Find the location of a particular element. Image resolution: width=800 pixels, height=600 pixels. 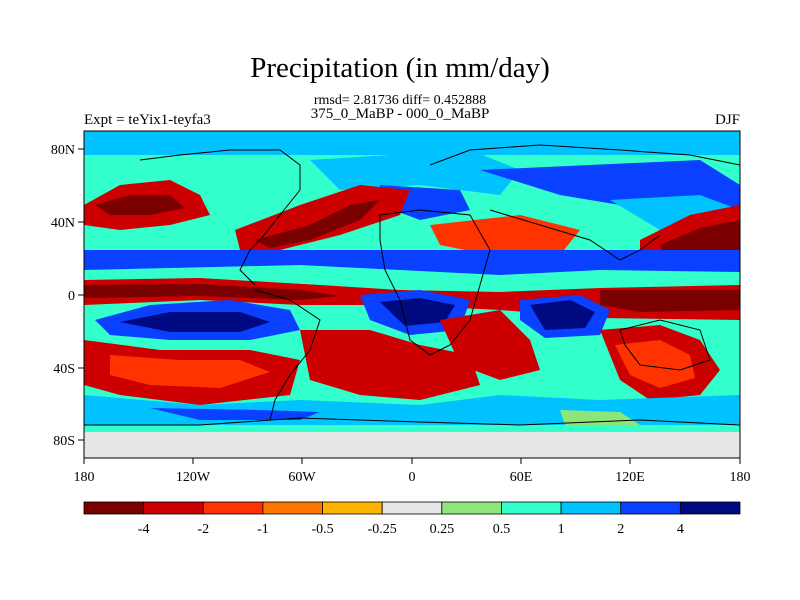

natlantic-core is located at coordinates (317, 224).